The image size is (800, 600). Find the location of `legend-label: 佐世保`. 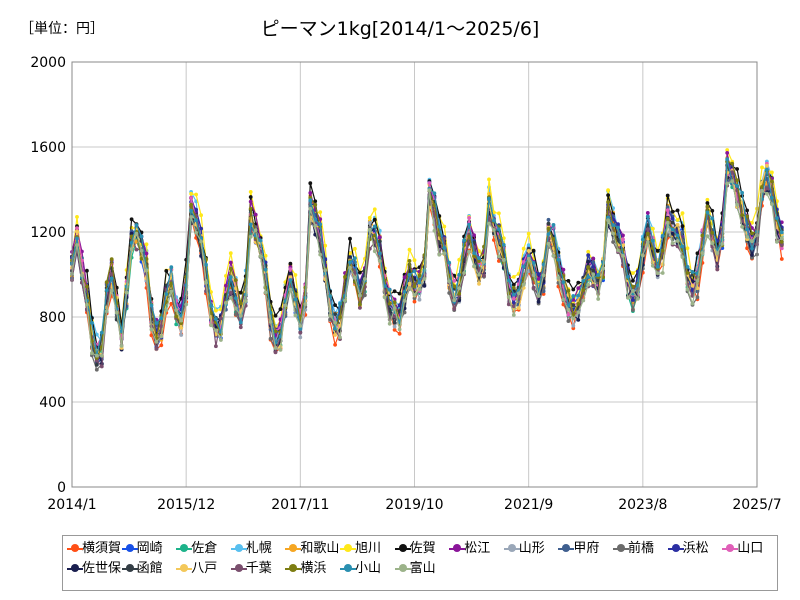

legend-label: 佐世保 is located at coordinates (102, 568).